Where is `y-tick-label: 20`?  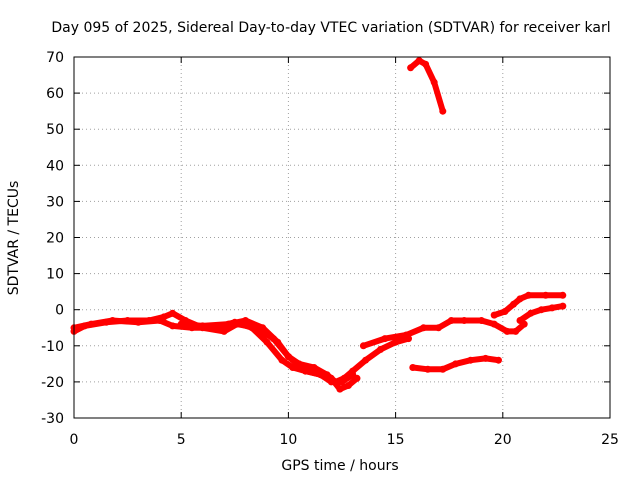 y-tick-label: 20 is located at coordinates (55, 239).